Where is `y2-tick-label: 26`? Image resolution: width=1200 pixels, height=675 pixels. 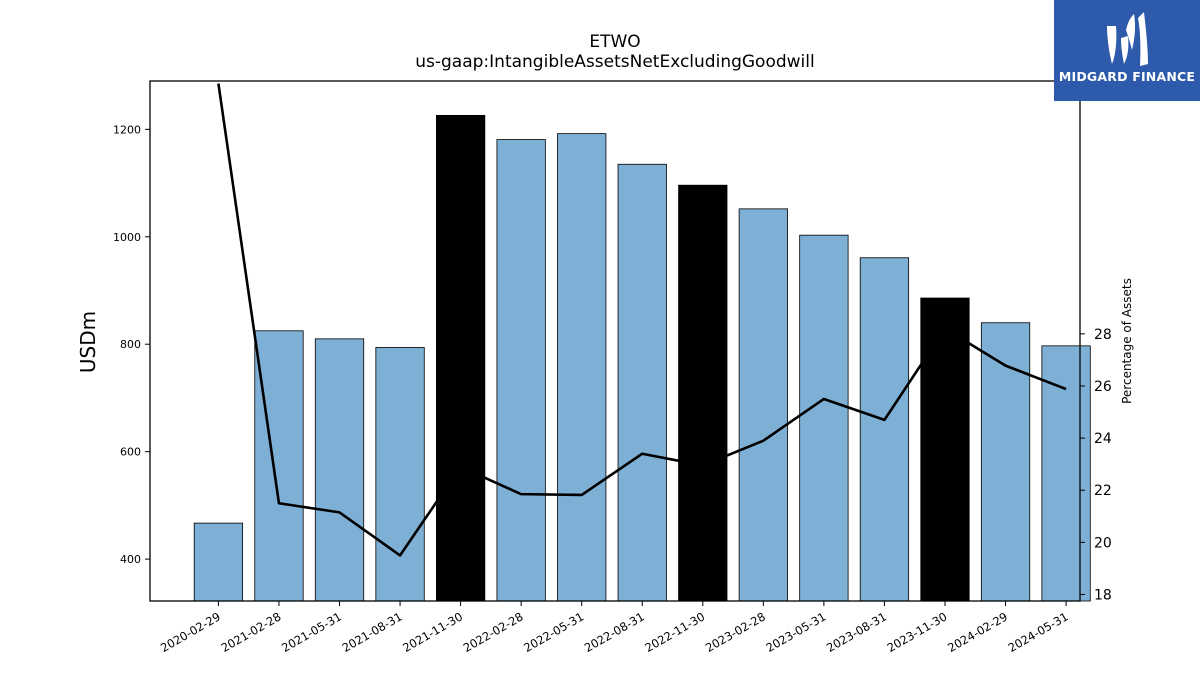
y2-tick-label: 26 is located at coordinates (1103, 387).